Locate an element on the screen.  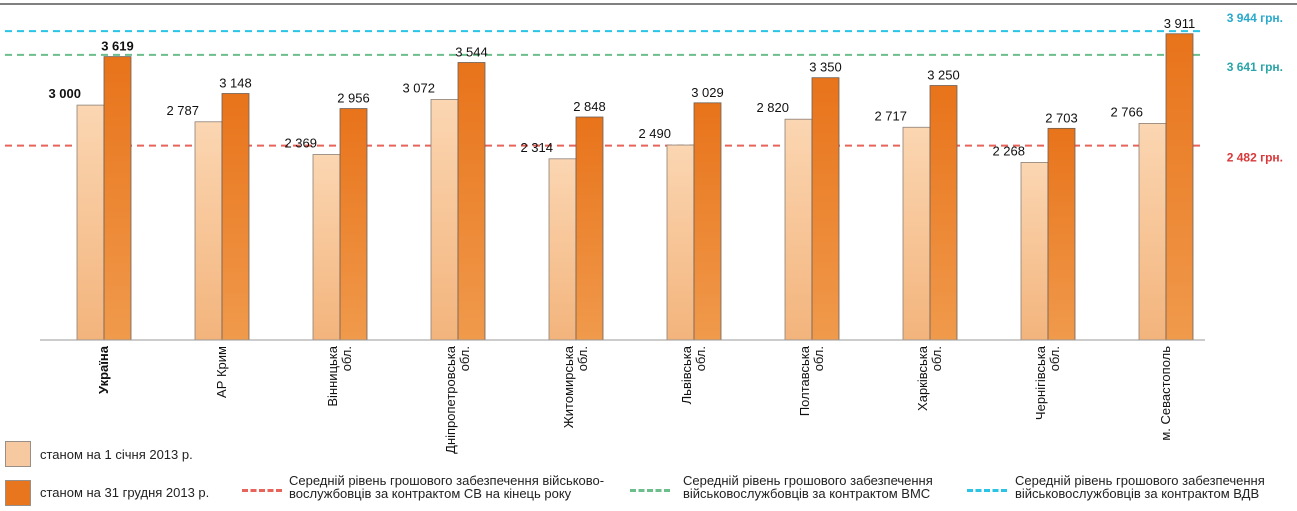
category-label-9: м. Севастополь is located at coordinates (1165, 393).